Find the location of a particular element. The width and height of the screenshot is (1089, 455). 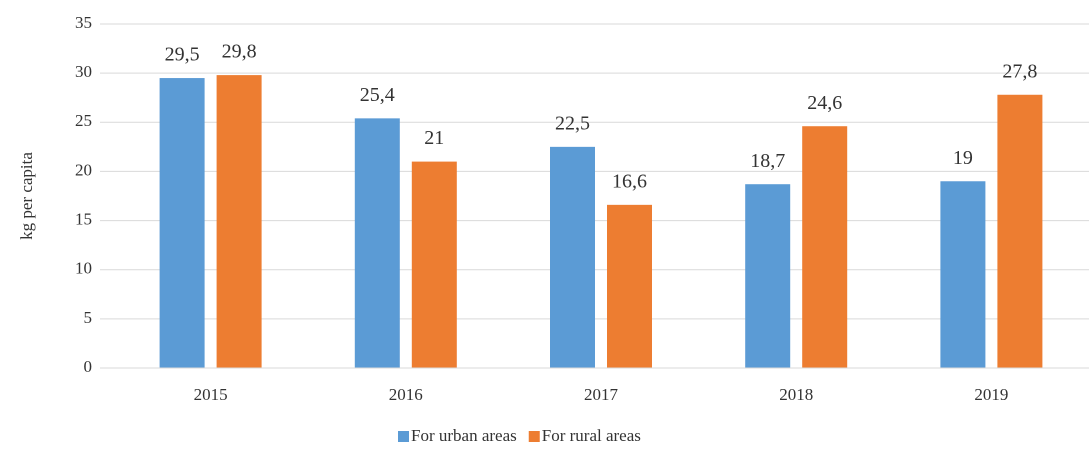

x-tick-label: 2018 is located at coordinates (796, 394).